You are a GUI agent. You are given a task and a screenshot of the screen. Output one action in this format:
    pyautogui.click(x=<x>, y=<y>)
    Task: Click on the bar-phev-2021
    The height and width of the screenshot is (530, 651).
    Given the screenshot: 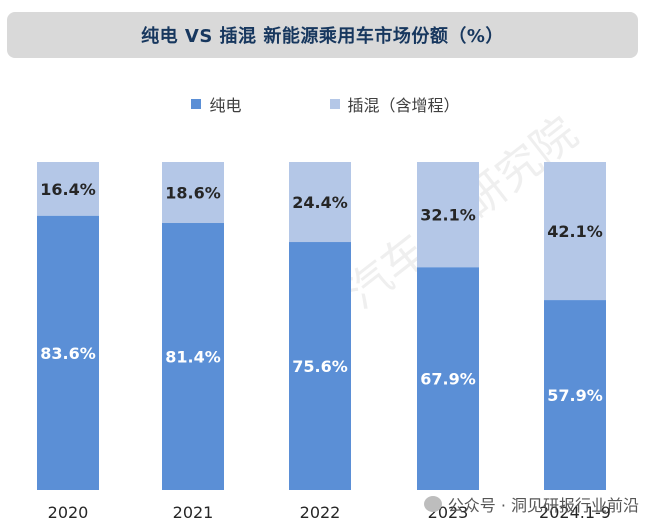 What is the action you would take?
    pyautogui.click(x=193, y=193)
    